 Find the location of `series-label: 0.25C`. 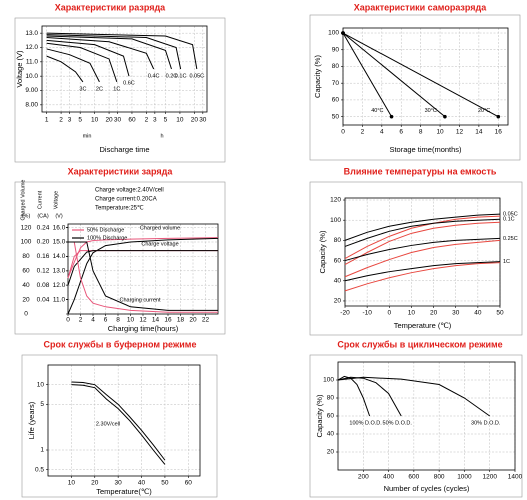

series-label: 0.25C is located at coordinates (510, 239).